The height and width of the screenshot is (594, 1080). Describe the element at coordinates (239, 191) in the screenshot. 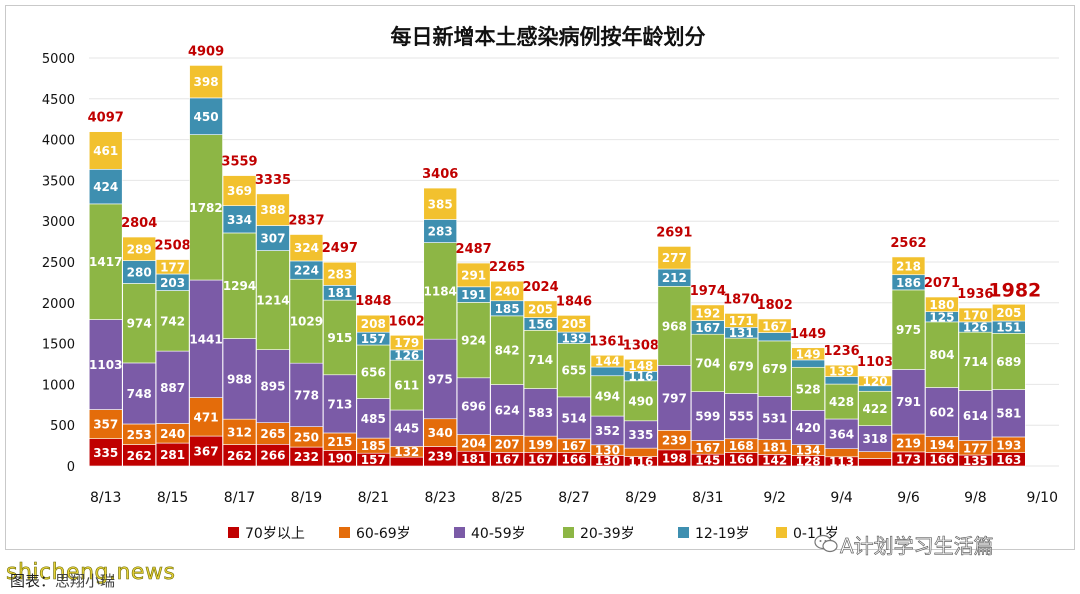

I see `data-label: 369` at that location.